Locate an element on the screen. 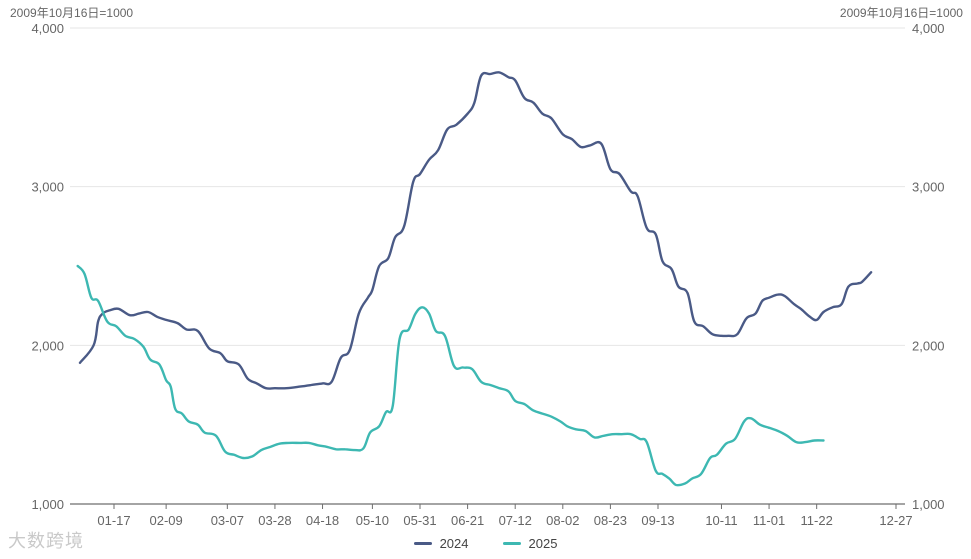  y-axis-left-unit: 2009年10月16日=1000 is located at coordinates (72, 13).